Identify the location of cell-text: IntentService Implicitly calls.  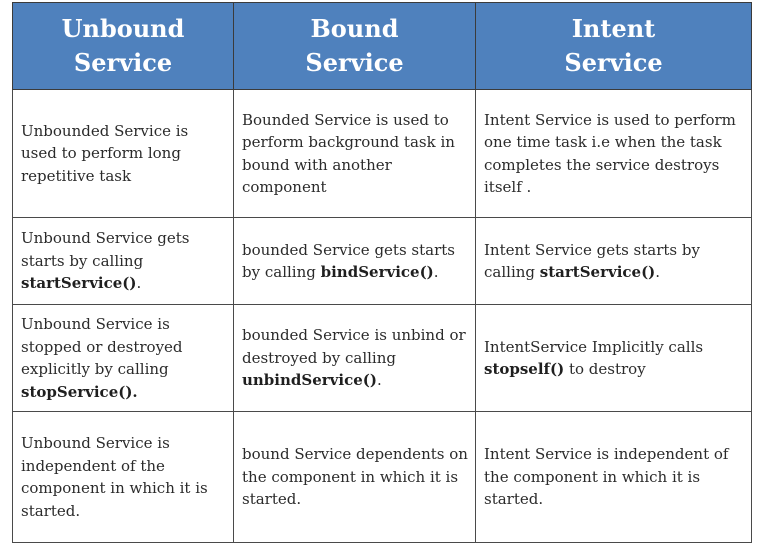
(594, 346).